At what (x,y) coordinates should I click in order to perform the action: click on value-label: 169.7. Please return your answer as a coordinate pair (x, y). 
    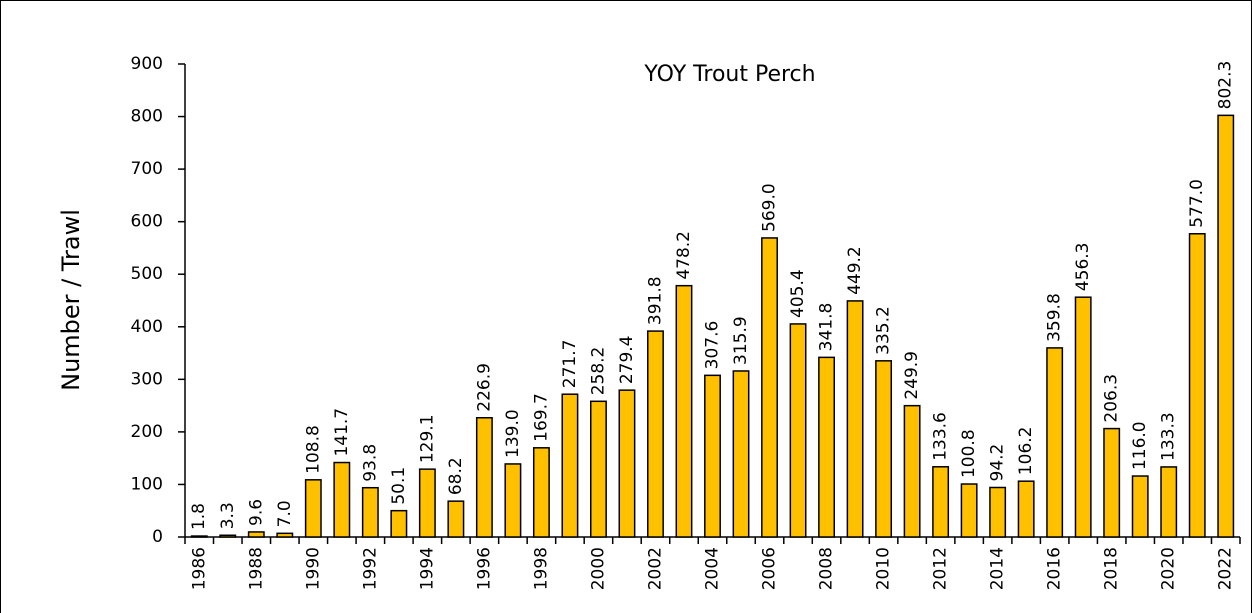
    Looking at the image, I should click on (541, 417).